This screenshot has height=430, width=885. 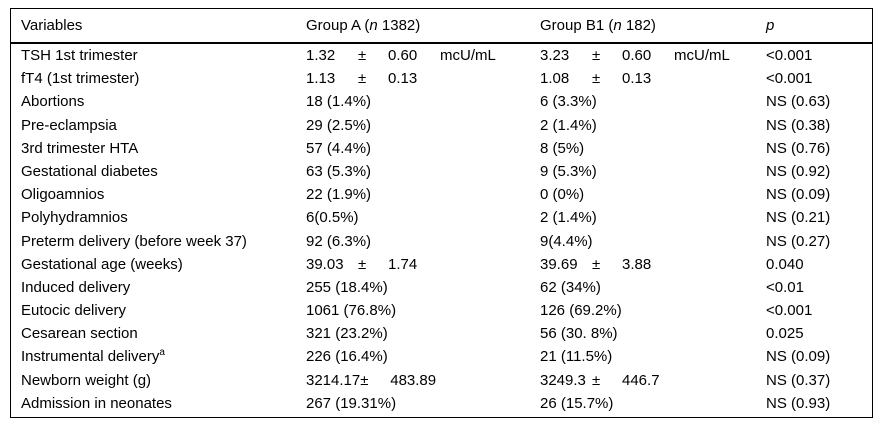 What do you see at coordinates (339, 241) in the screenshot?
I see `cell-group-a: 92 (6.3%)` at bounding box center [339, 241].